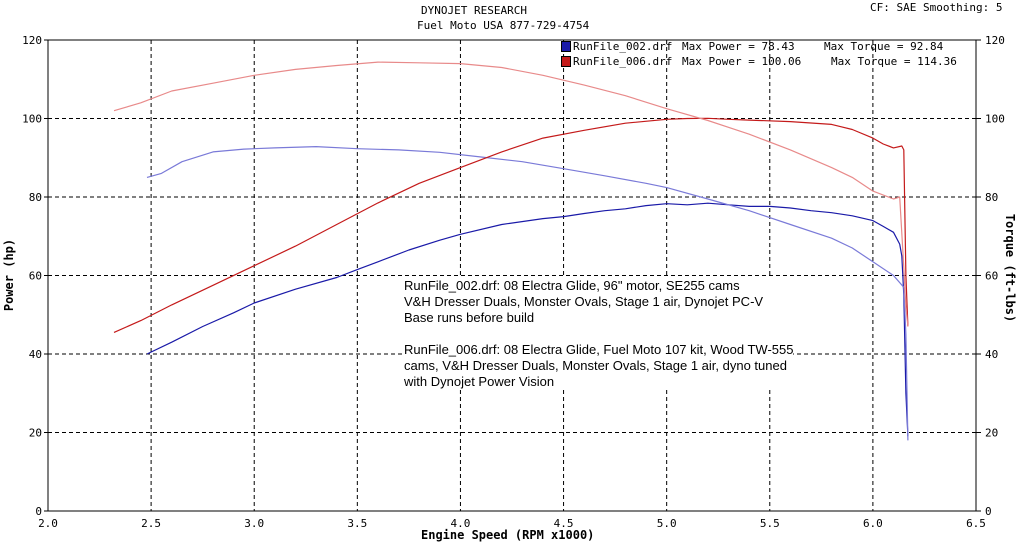 This screenshot has height=544, width=1022. What do you see at coordinates (873, 523) in the screenshot?
I see `x-tick-label: 6.0` at bounding box center [873, 523].